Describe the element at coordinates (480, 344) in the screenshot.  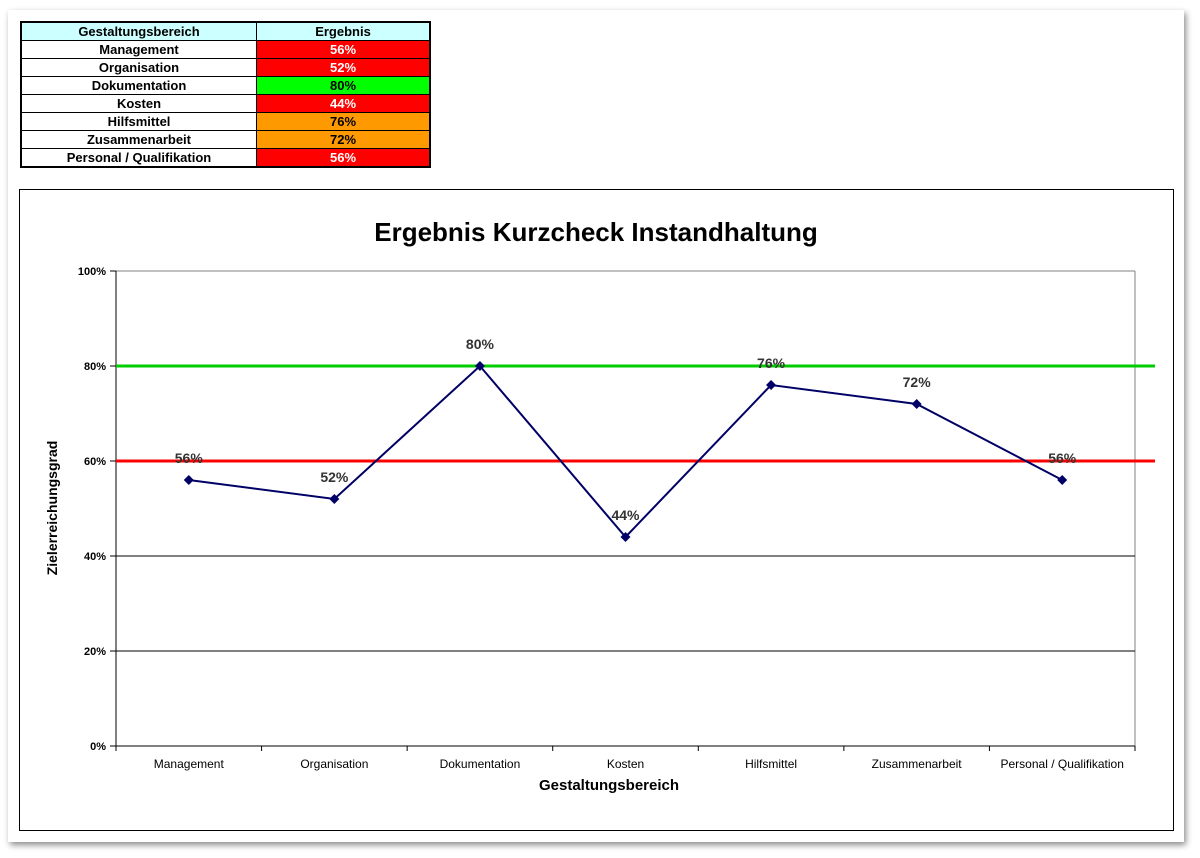
I see `data-label: 80%` at that location.